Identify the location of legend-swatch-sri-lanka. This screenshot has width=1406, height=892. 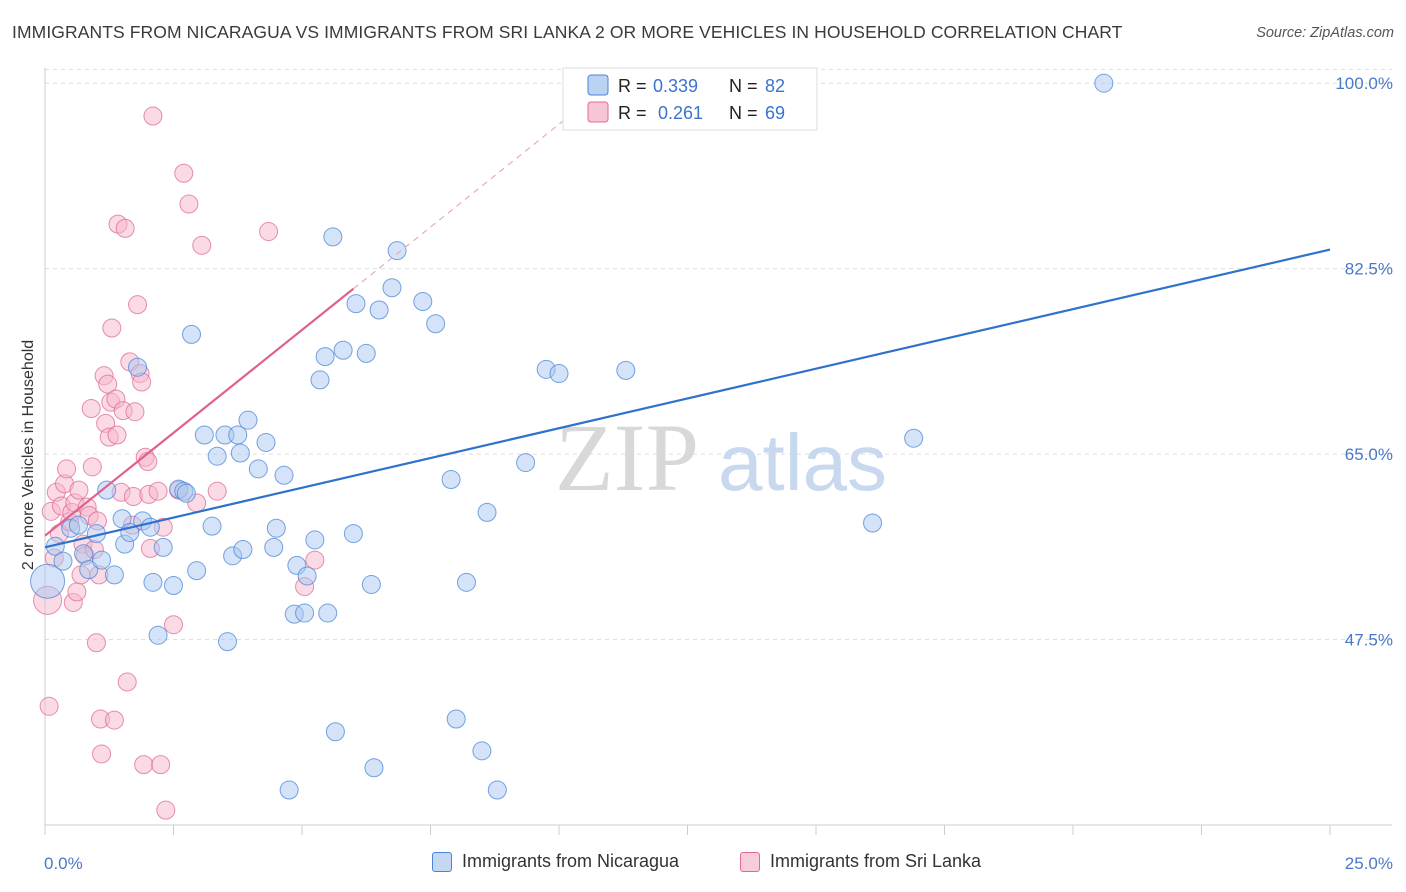
(598, 112).